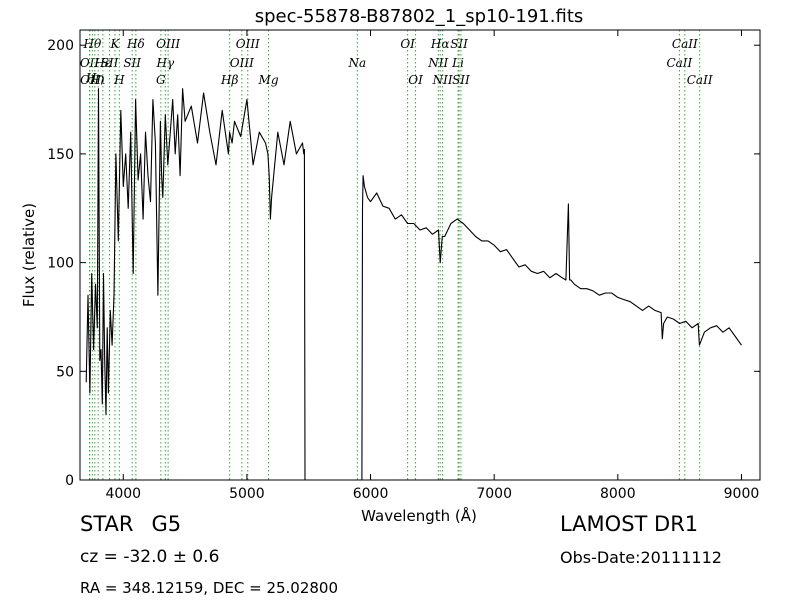 This screenshot has height=600, width=800. I want to click on observation-date: Obs-Date:20111112, so click(641, 557).